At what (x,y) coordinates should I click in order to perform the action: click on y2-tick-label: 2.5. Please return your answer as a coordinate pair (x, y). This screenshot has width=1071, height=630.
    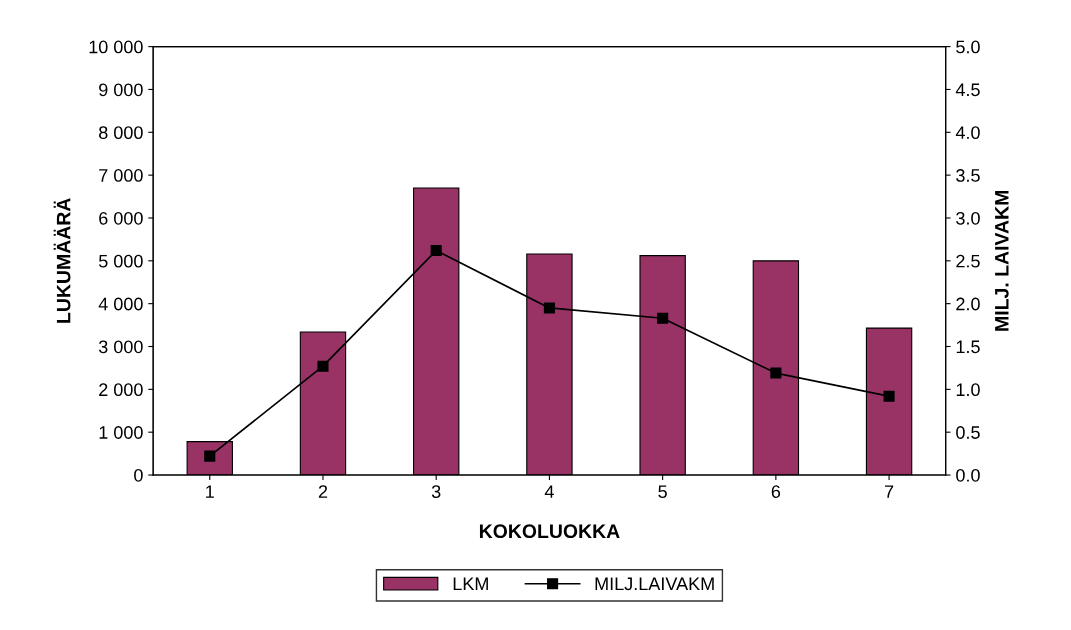
    Looking at the image, I should click on (968, 261).